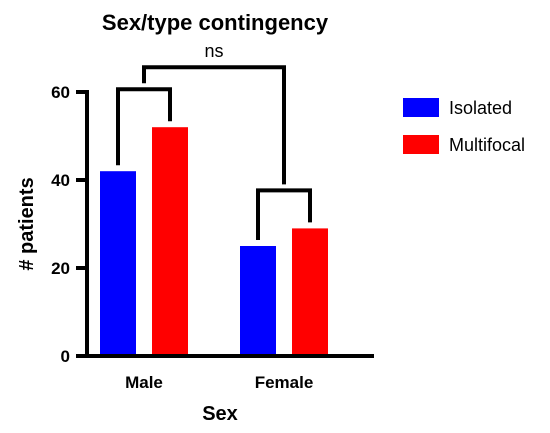 Image resolution: width=550 pixels, height=433 pixels. I want to click on x-axis-label: Sex, so click(220, 414).